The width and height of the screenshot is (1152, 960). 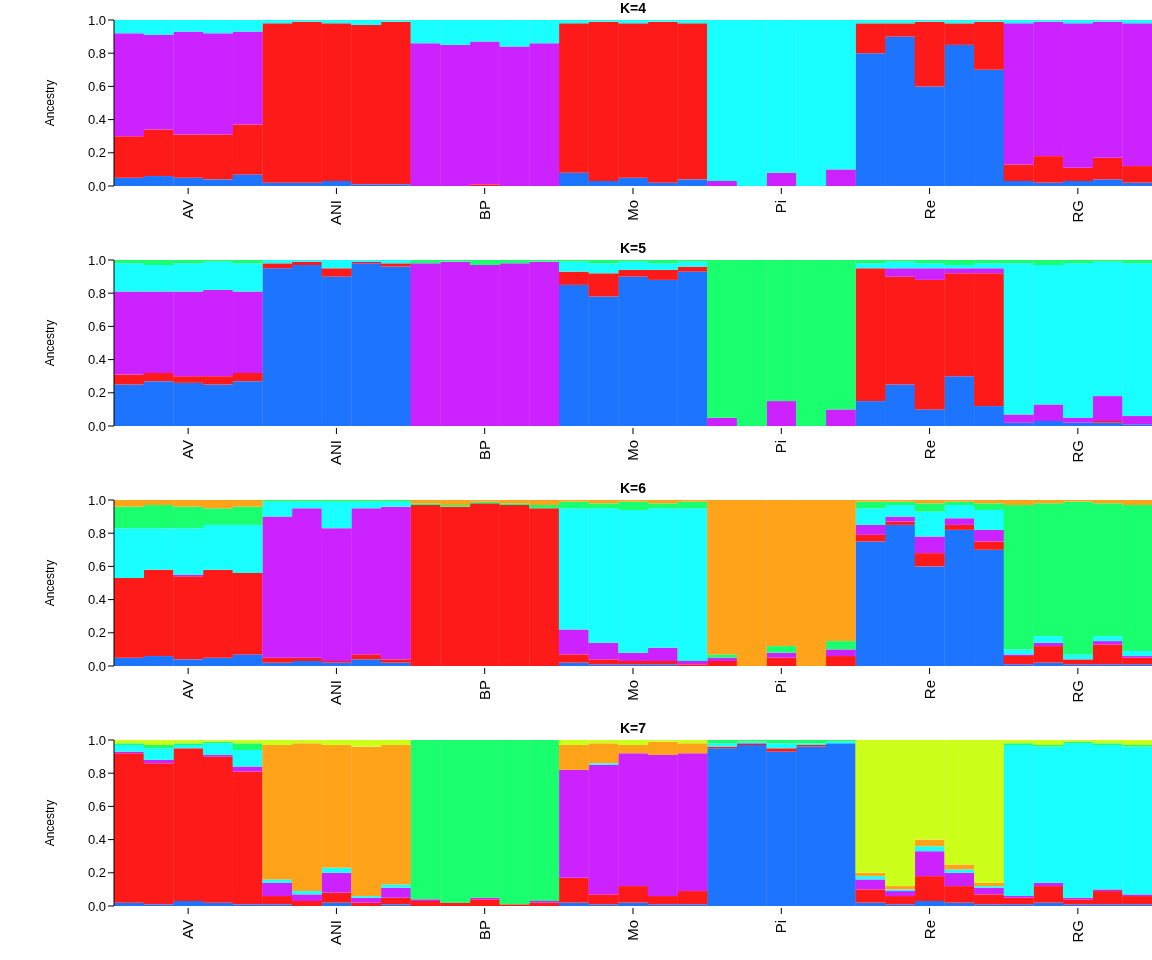 What do you see at coordinates (633, 8) in the screenshot?
I see `chart-title: K=4` at bounding box center [633, 8].